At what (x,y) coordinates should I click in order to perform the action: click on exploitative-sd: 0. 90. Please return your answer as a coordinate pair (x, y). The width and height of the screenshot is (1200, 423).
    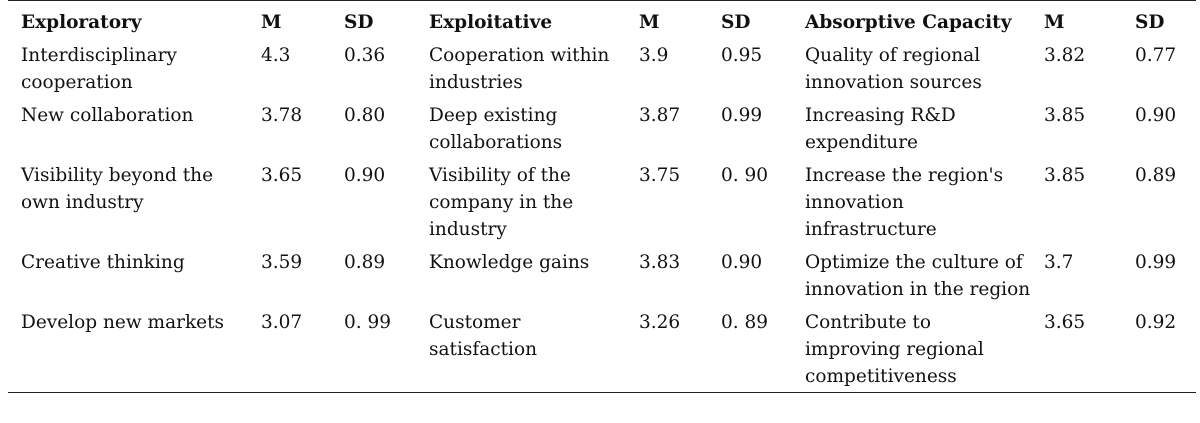
    Looking at the image, I should click on (745, 175).